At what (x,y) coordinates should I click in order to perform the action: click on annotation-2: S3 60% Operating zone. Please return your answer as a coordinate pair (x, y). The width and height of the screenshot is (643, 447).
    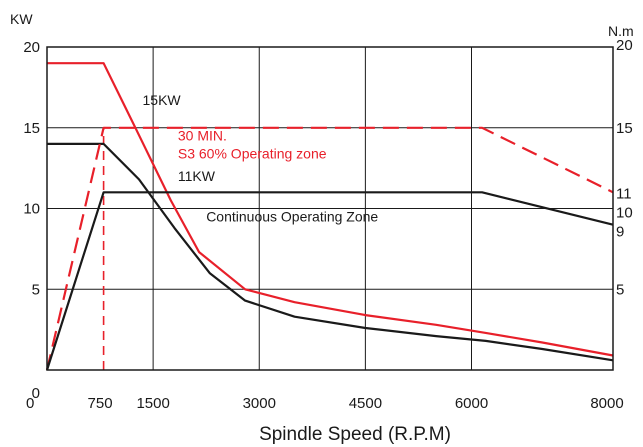
    Looking at the image, I should click on (252, 153).